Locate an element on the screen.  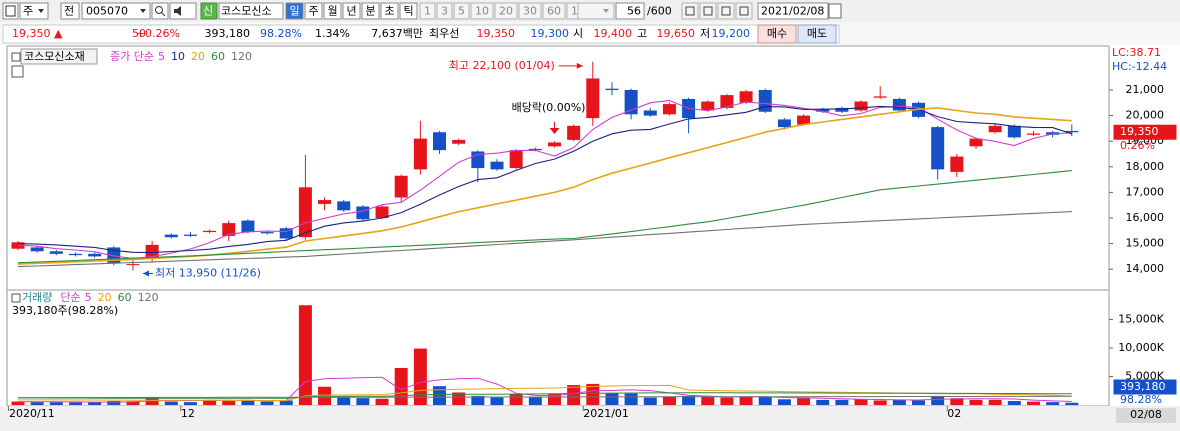
buy-button is located at coordinates (777, 34).